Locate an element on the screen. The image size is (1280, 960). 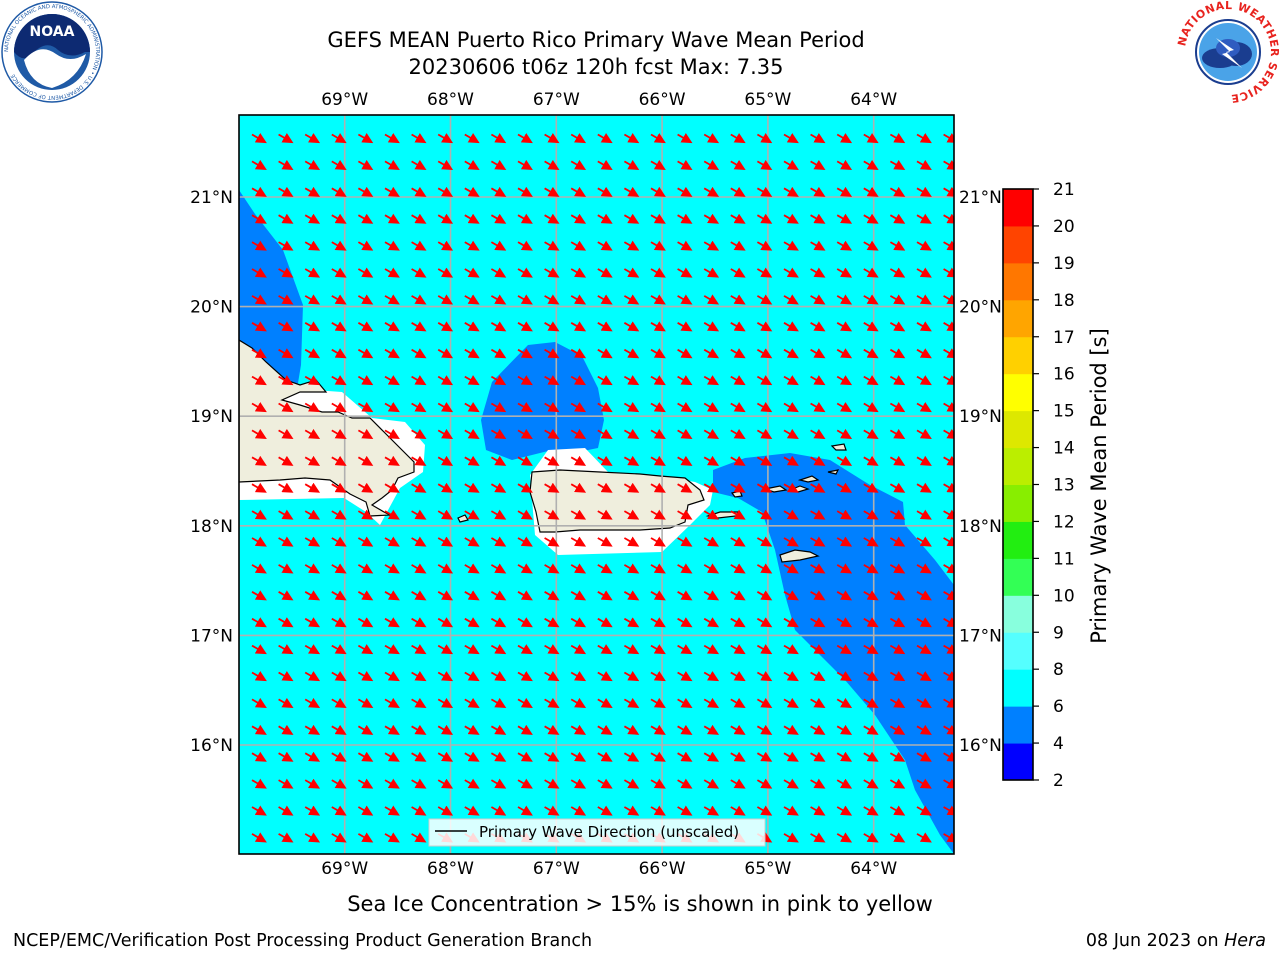
lat-label-left: 19°N is located at coordinates (211, 417).